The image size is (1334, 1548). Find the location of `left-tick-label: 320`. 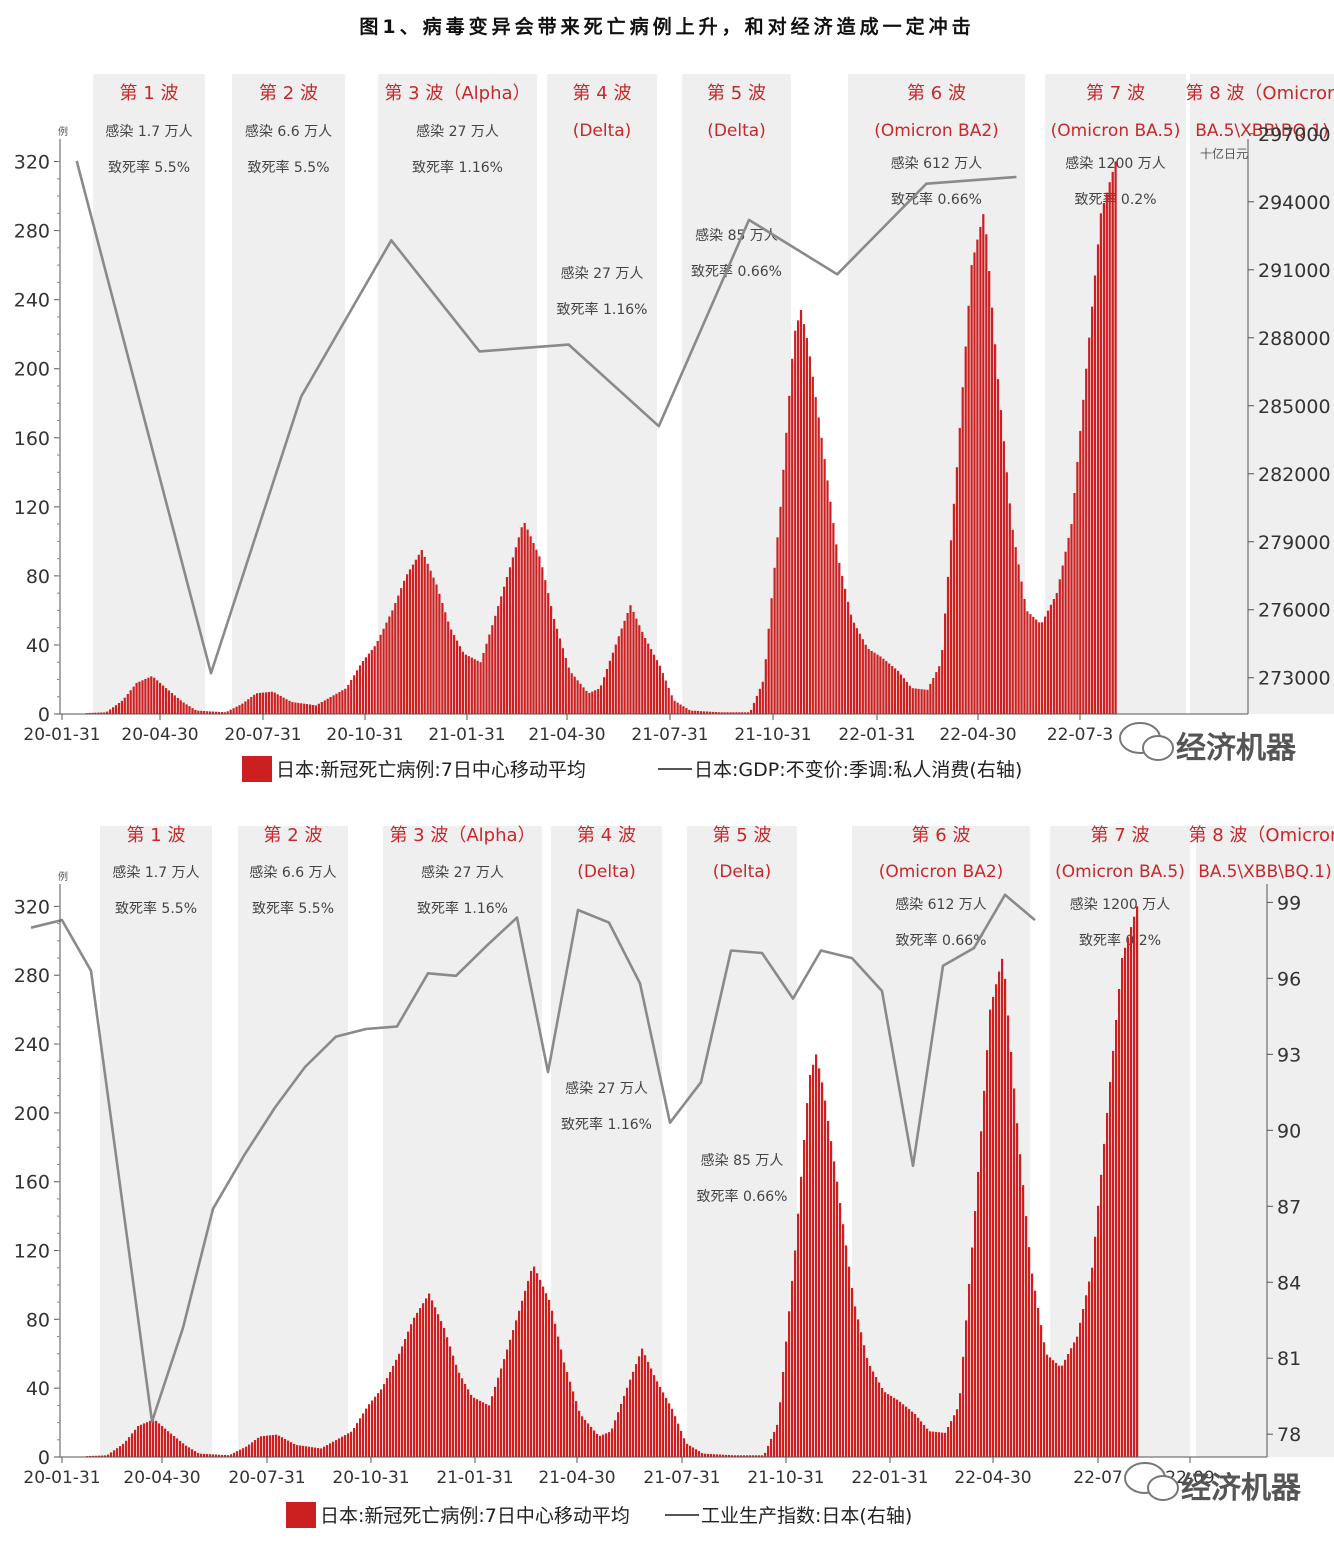

left-tick-label: 320 is located at coordinates (32, 163).